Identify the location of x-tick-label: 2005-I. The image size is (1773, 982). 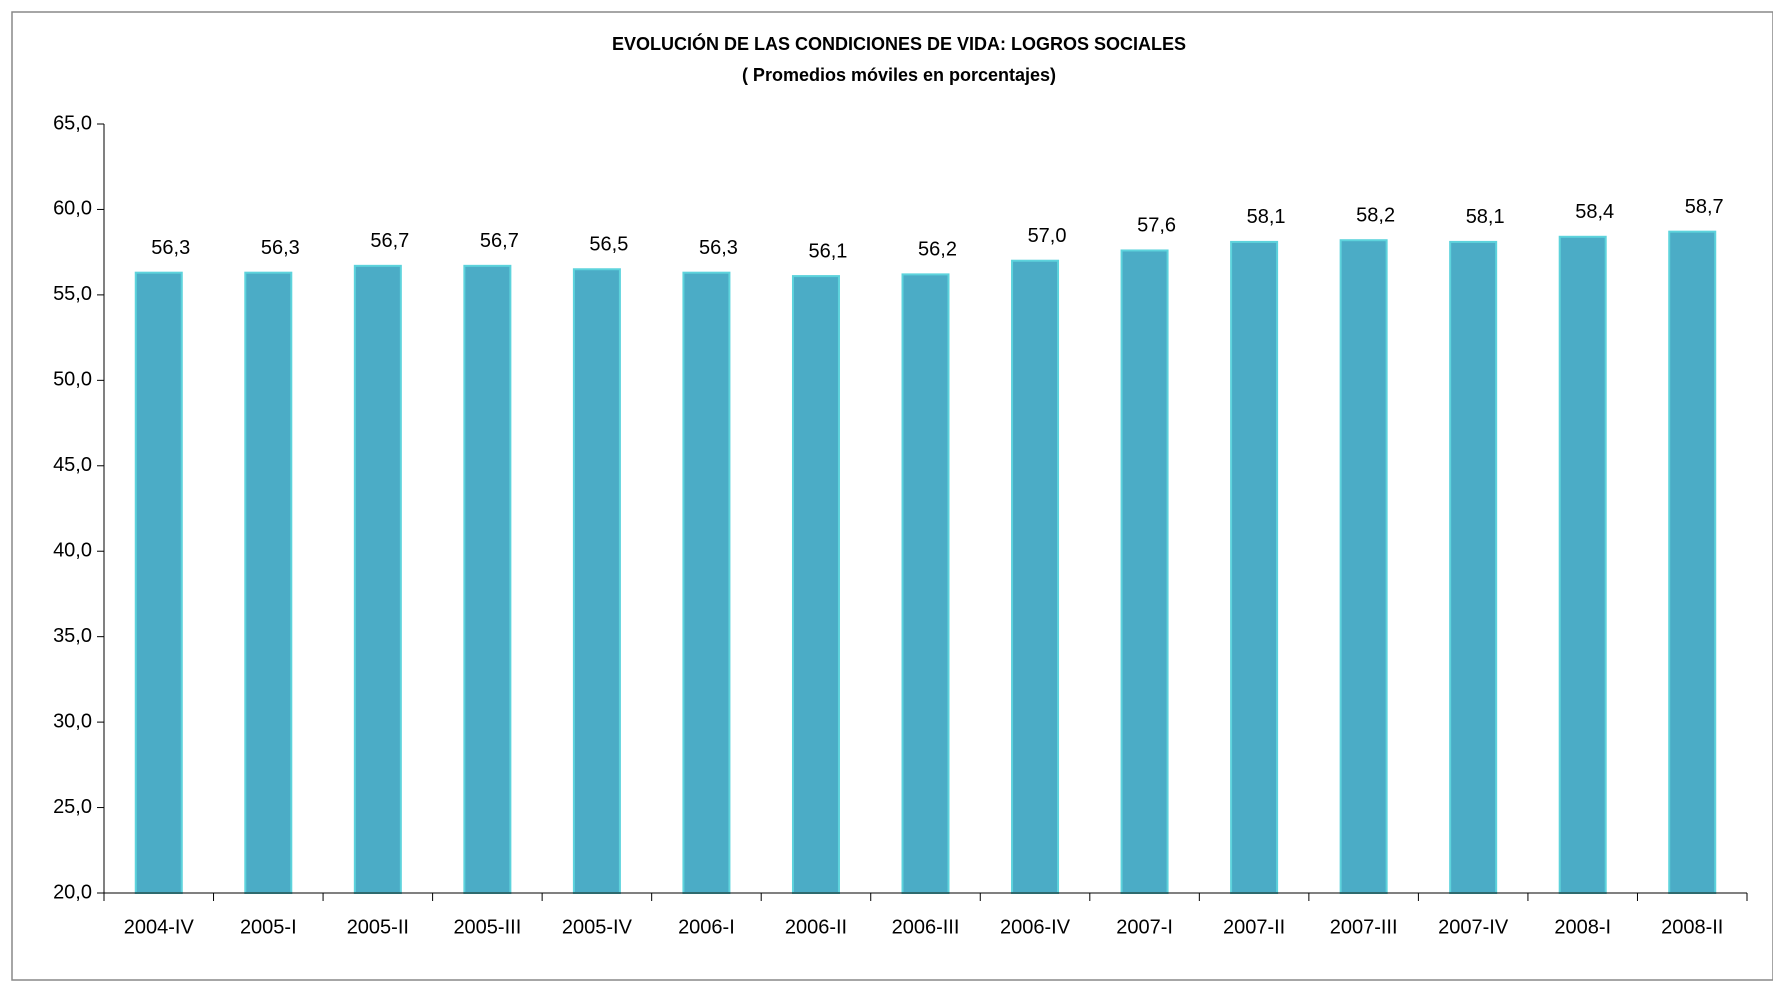
(268, 927).